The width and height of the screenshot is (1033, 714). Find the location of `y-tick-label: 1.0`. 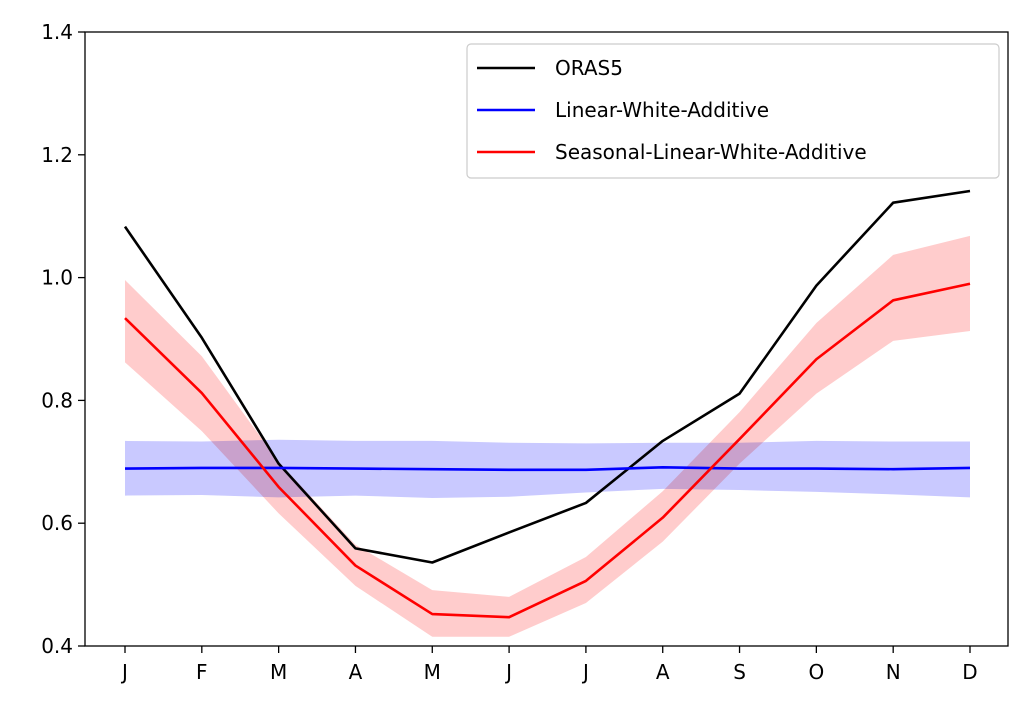

y-tick-label: 1.0 is located at coordinates (57, 278).